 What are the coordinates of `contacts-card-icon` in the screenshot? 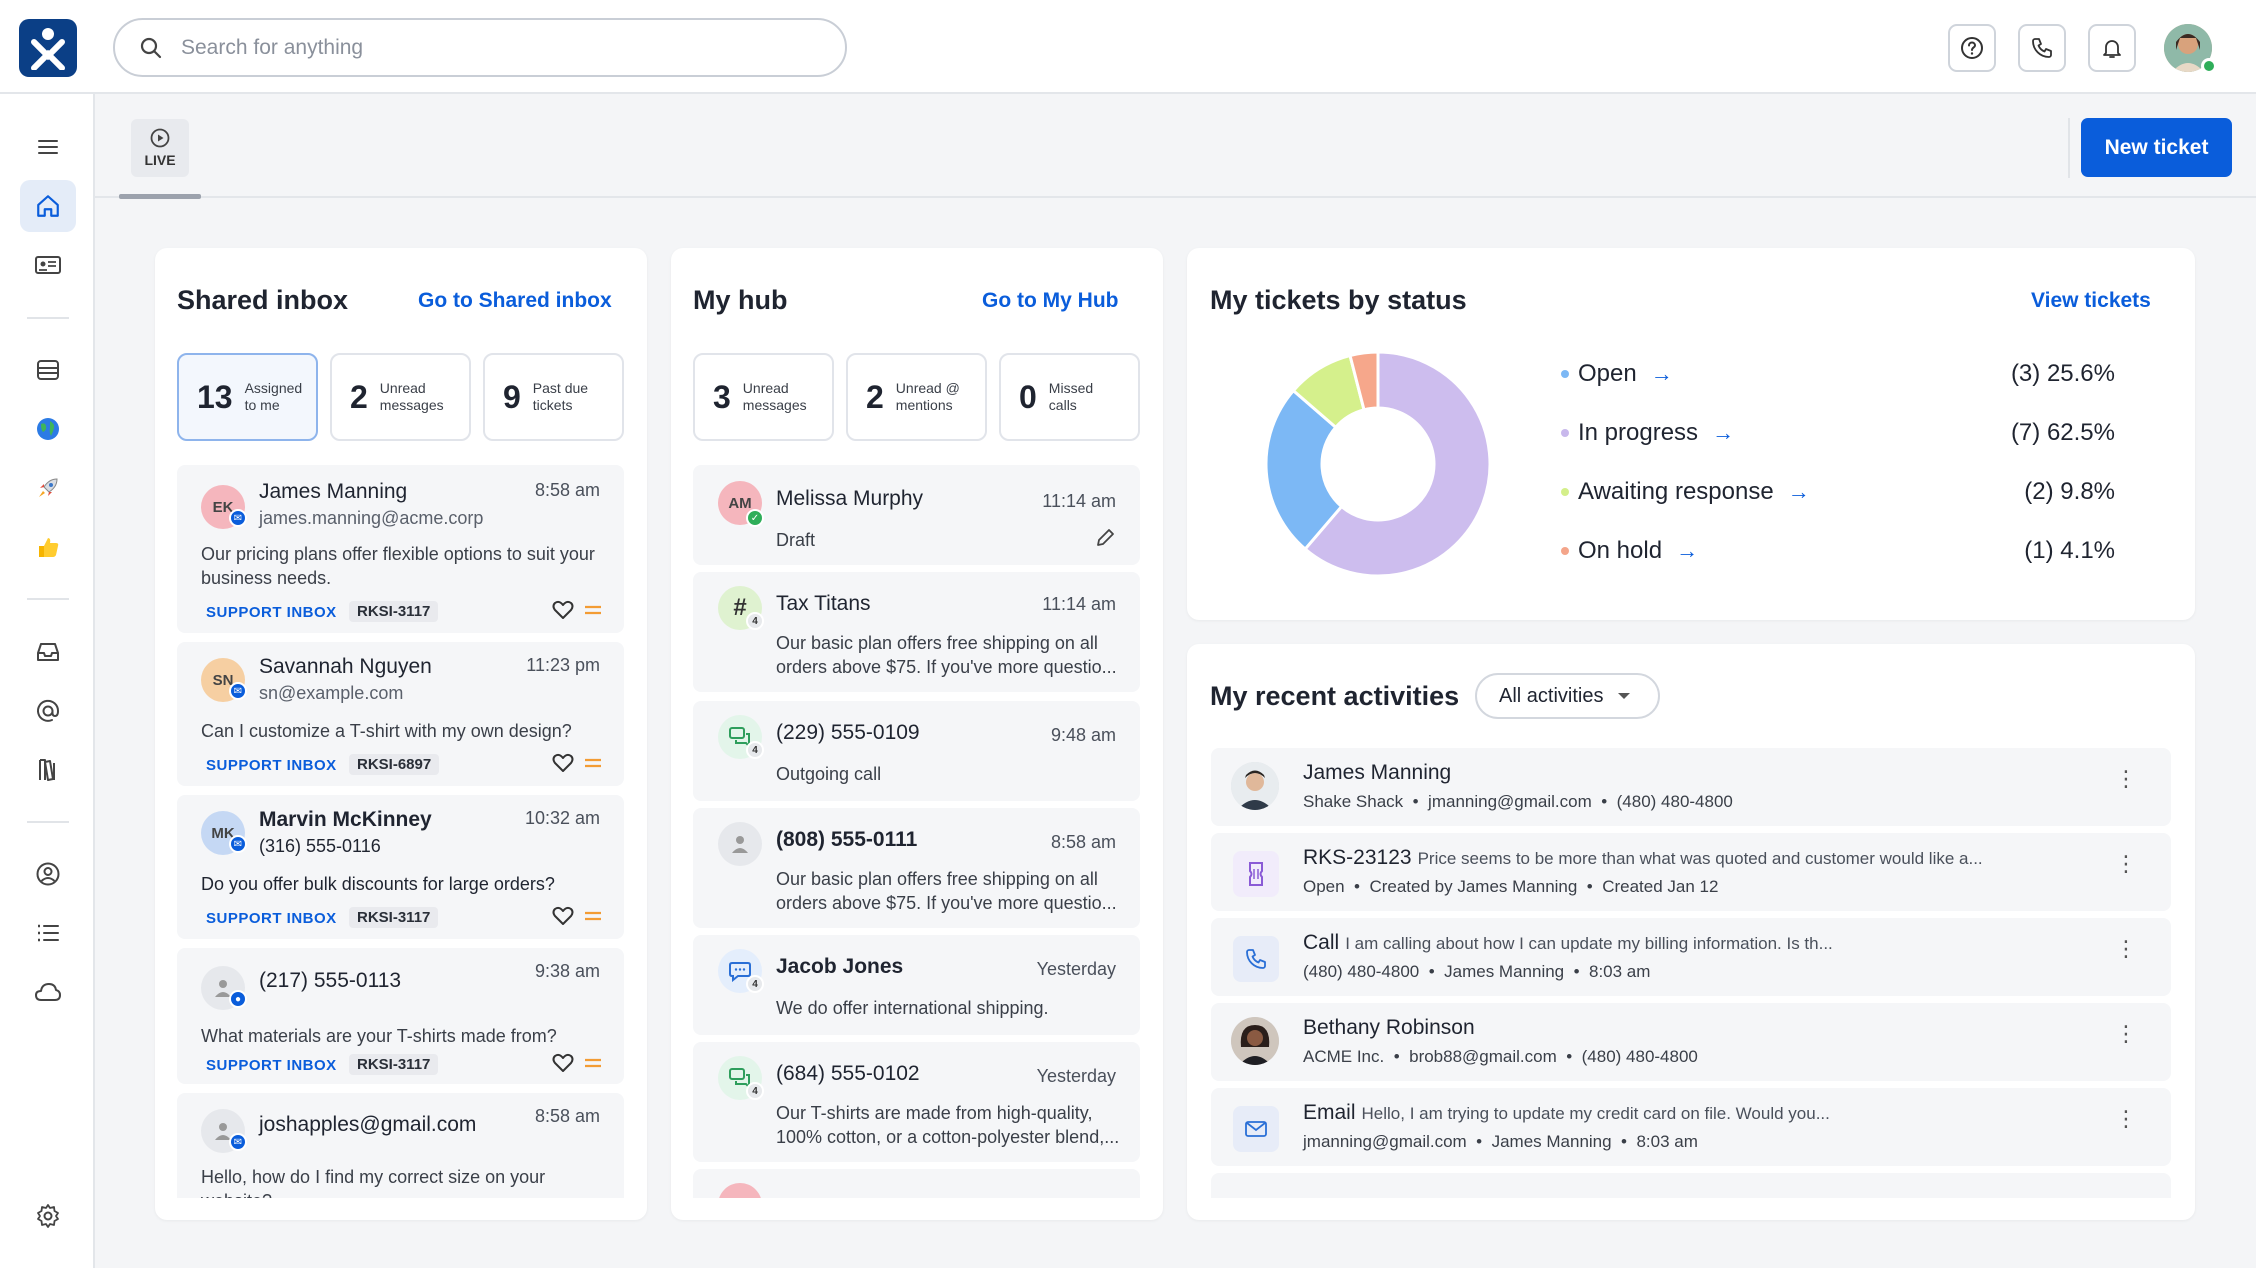 It's located at (48, 265).